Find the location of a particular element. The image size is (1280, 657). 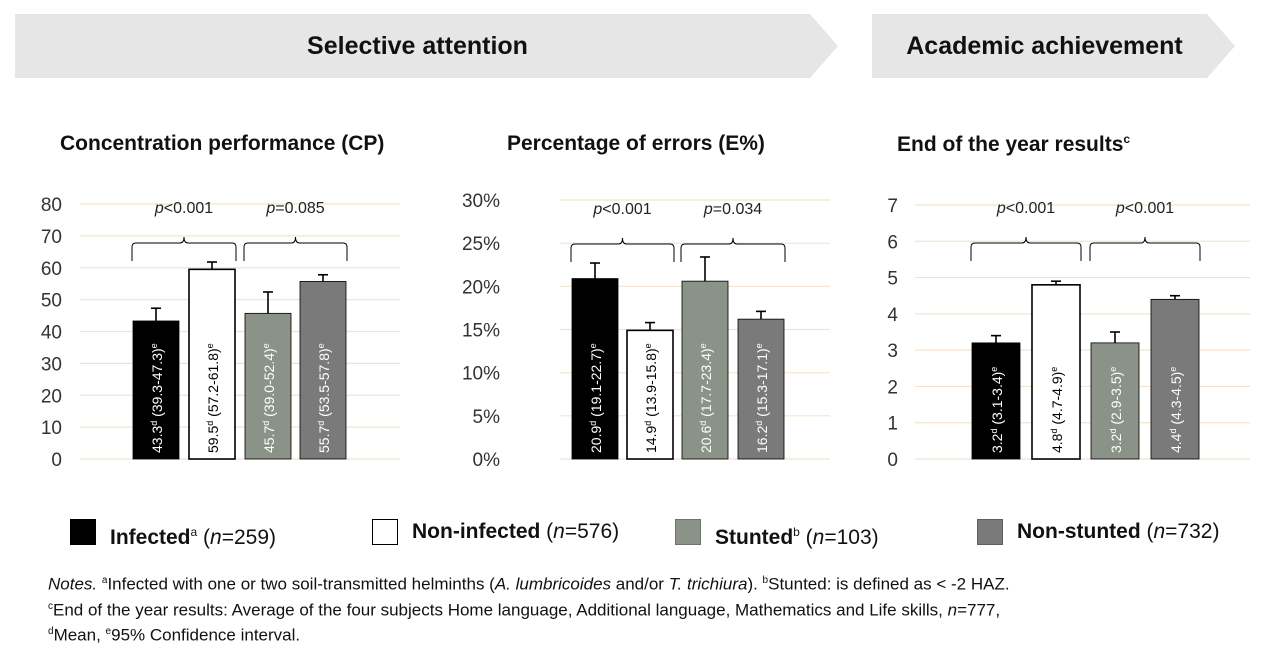

bar-data-label: 3.2d (2.9-3.5)e is located at coordinates (1116, 410).